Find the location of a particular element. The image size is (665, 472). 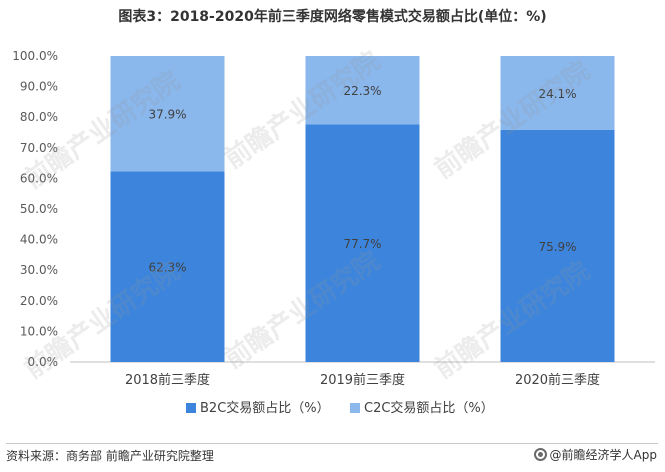

data-label: 37.9% is located at coordinates (167, 115).